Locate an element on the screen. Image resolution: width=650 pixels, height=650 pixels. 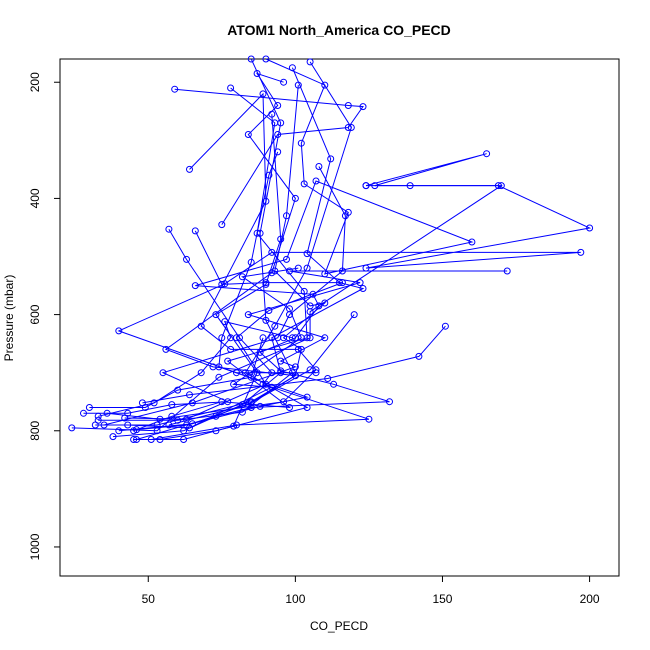
x-axis-label: CO_PECD is located at coordinates (339, 626).